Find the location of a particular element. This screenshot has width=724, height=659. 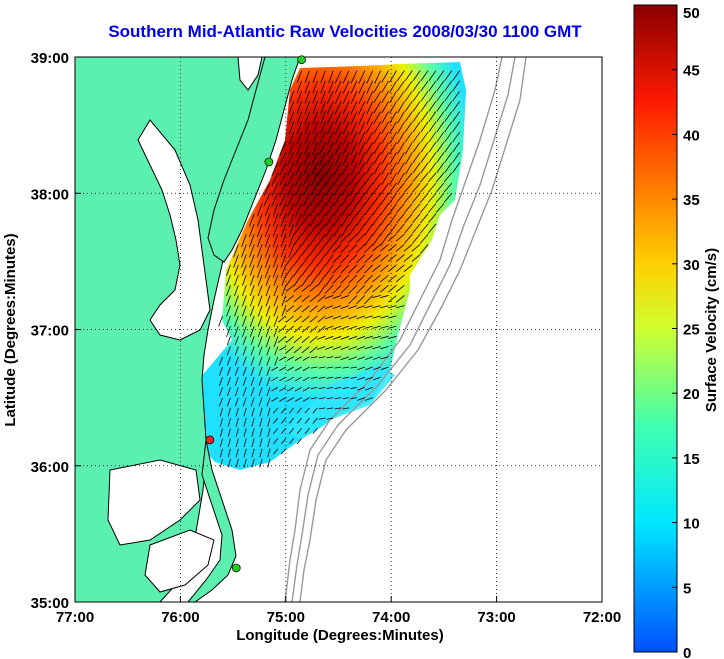

colorbar-tick-label: 30 is located at coordinates (691, 265).